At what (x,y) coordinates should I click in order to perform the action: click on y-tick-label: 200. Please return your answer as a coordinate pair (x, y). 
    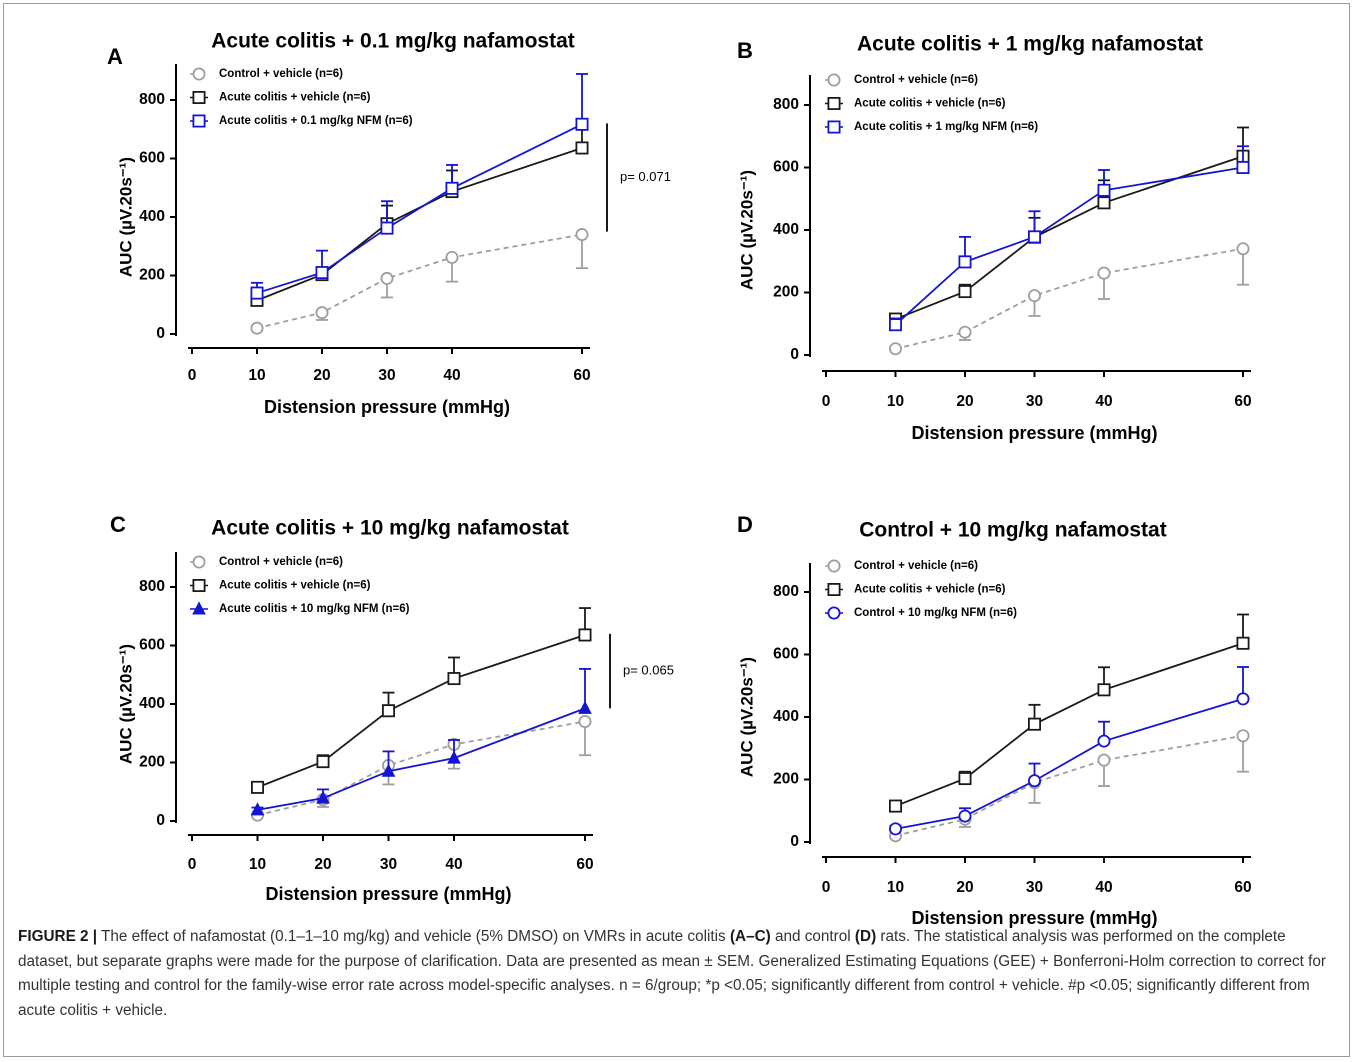
    Looking at the image, I should click on (152, 762).